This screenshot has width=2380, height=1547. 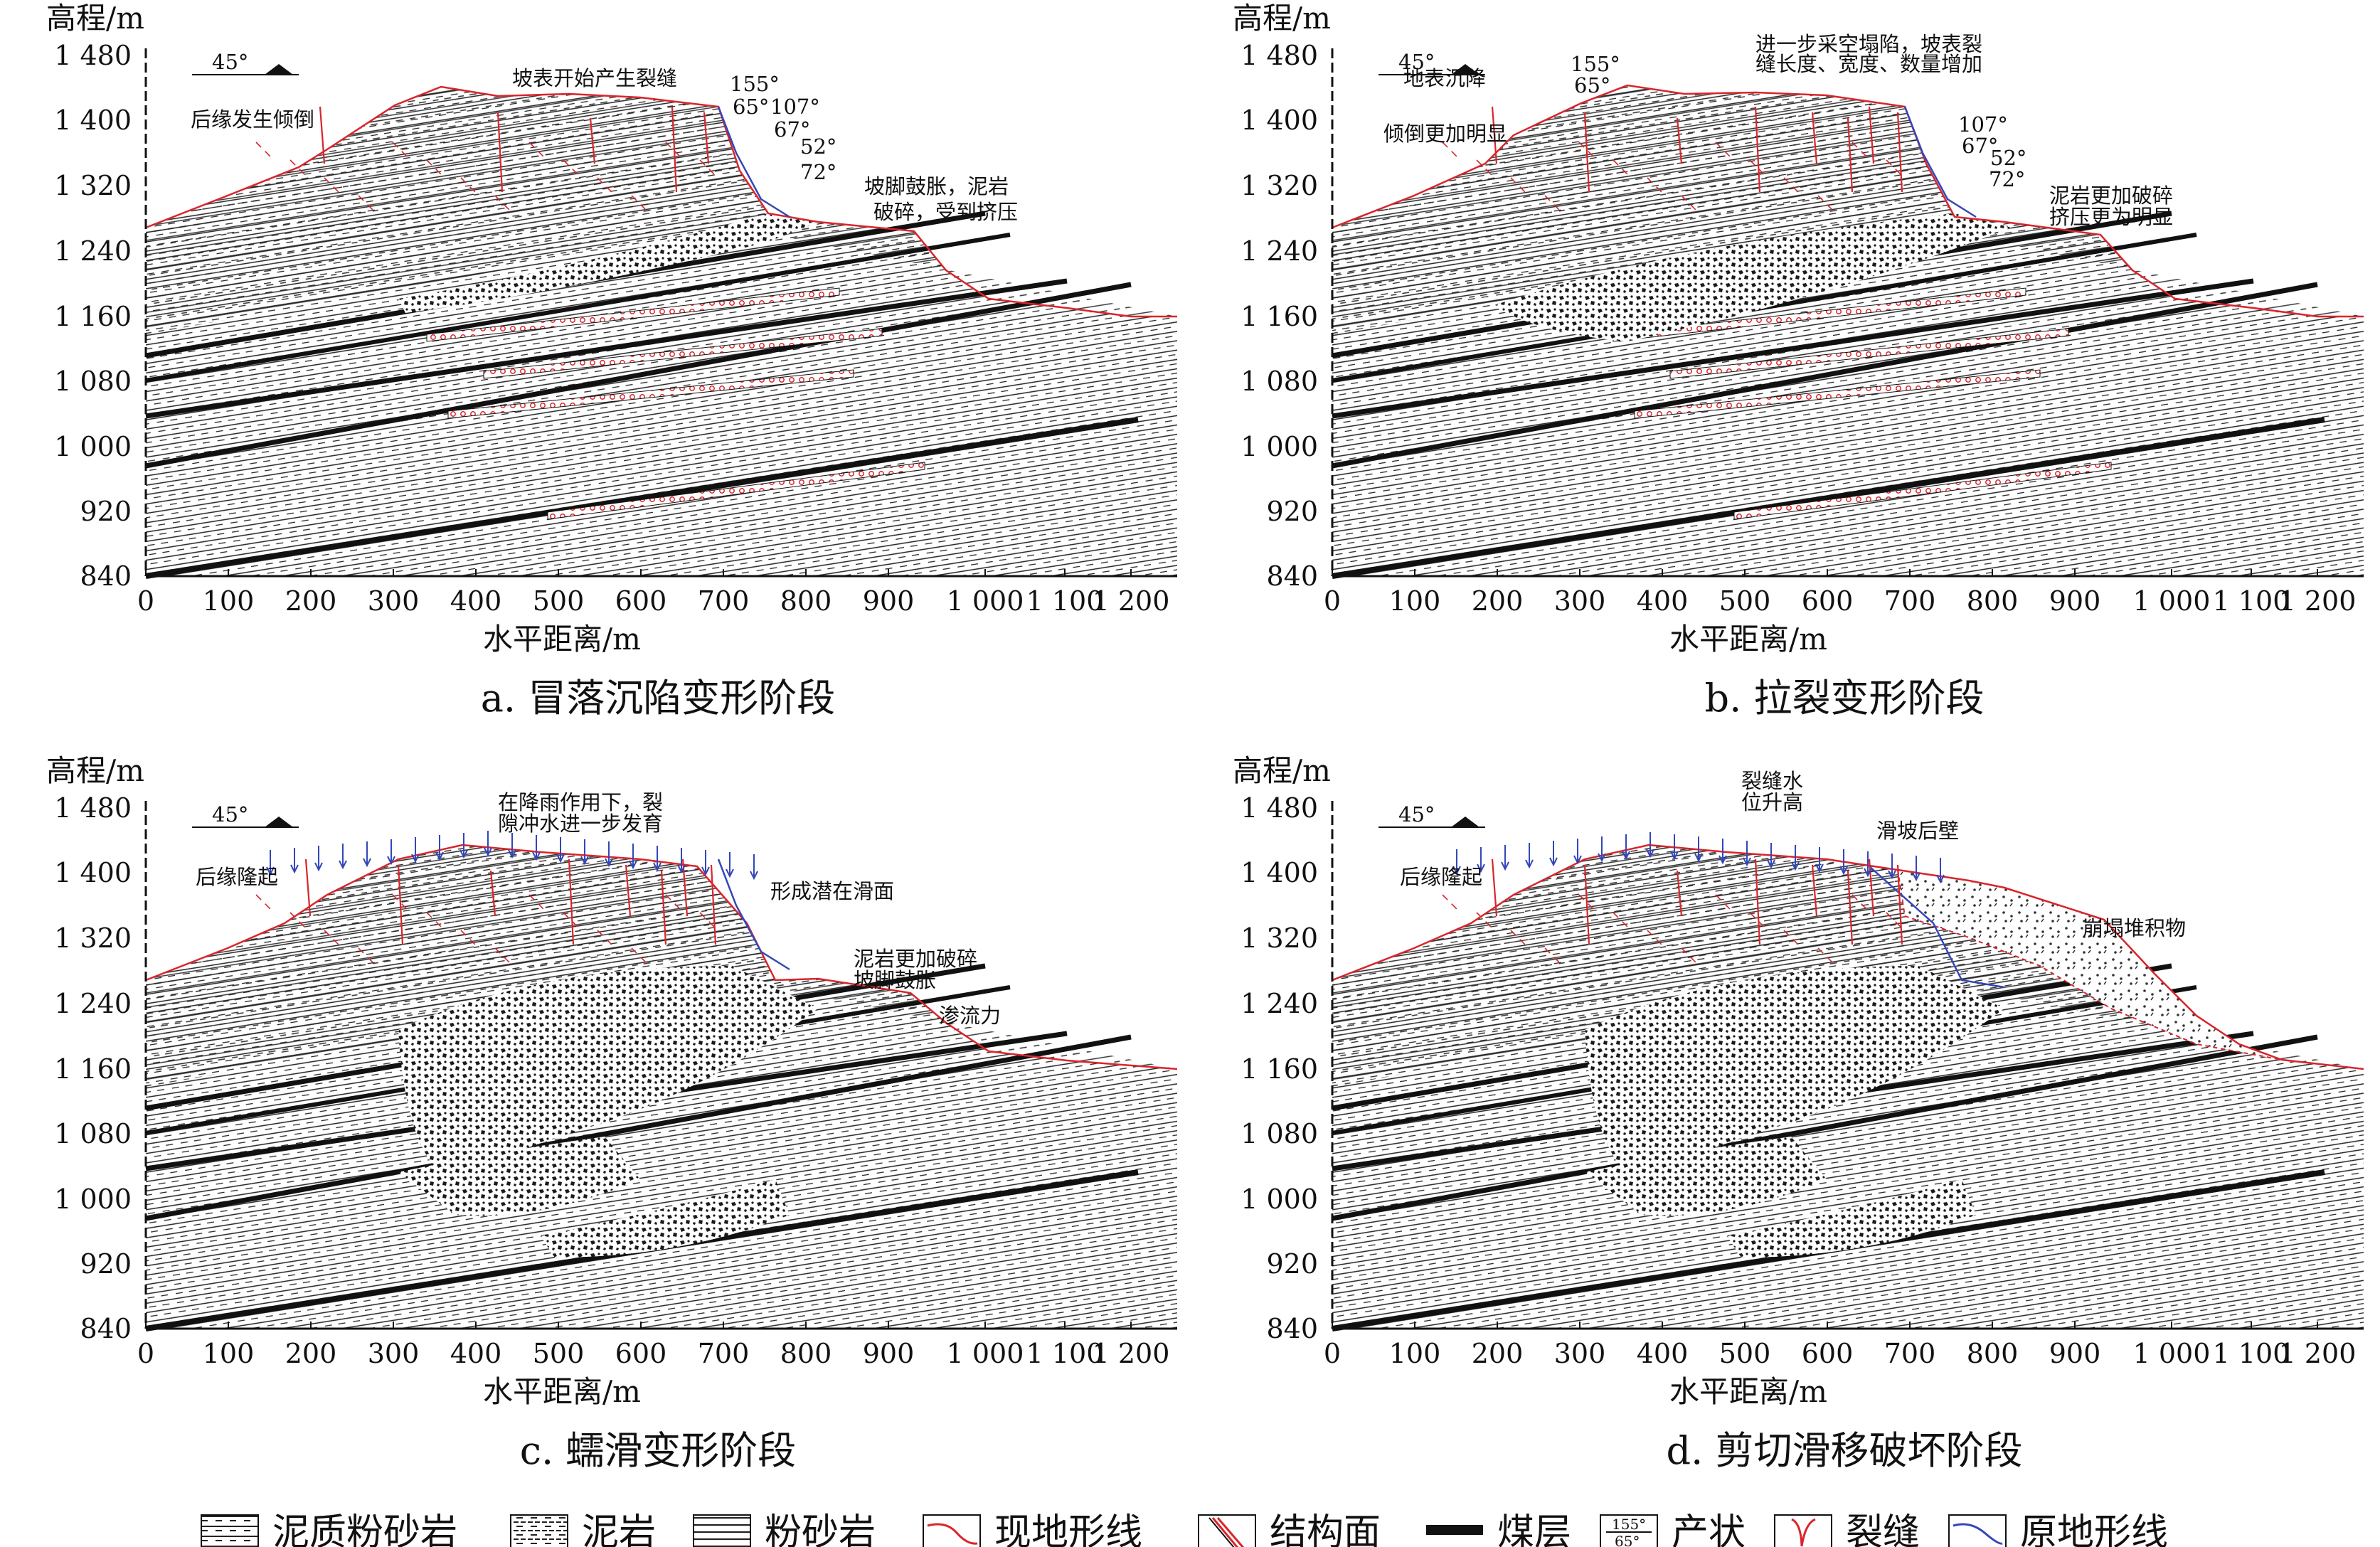 What do you see at coordinates (1772, 781) in the screenshot?
I see `annotation: 裂缝水` at bounding box center [1772, 781].